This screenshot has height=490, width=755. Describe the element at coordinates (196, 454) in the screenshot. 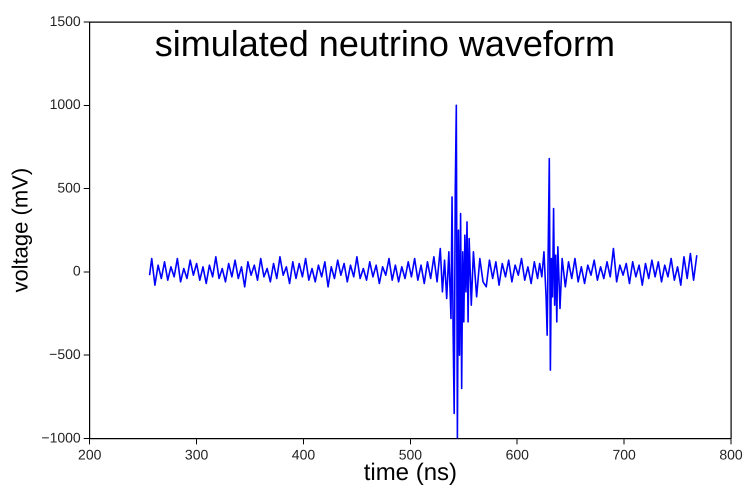

I see `x-tick-label: 300` at that location.